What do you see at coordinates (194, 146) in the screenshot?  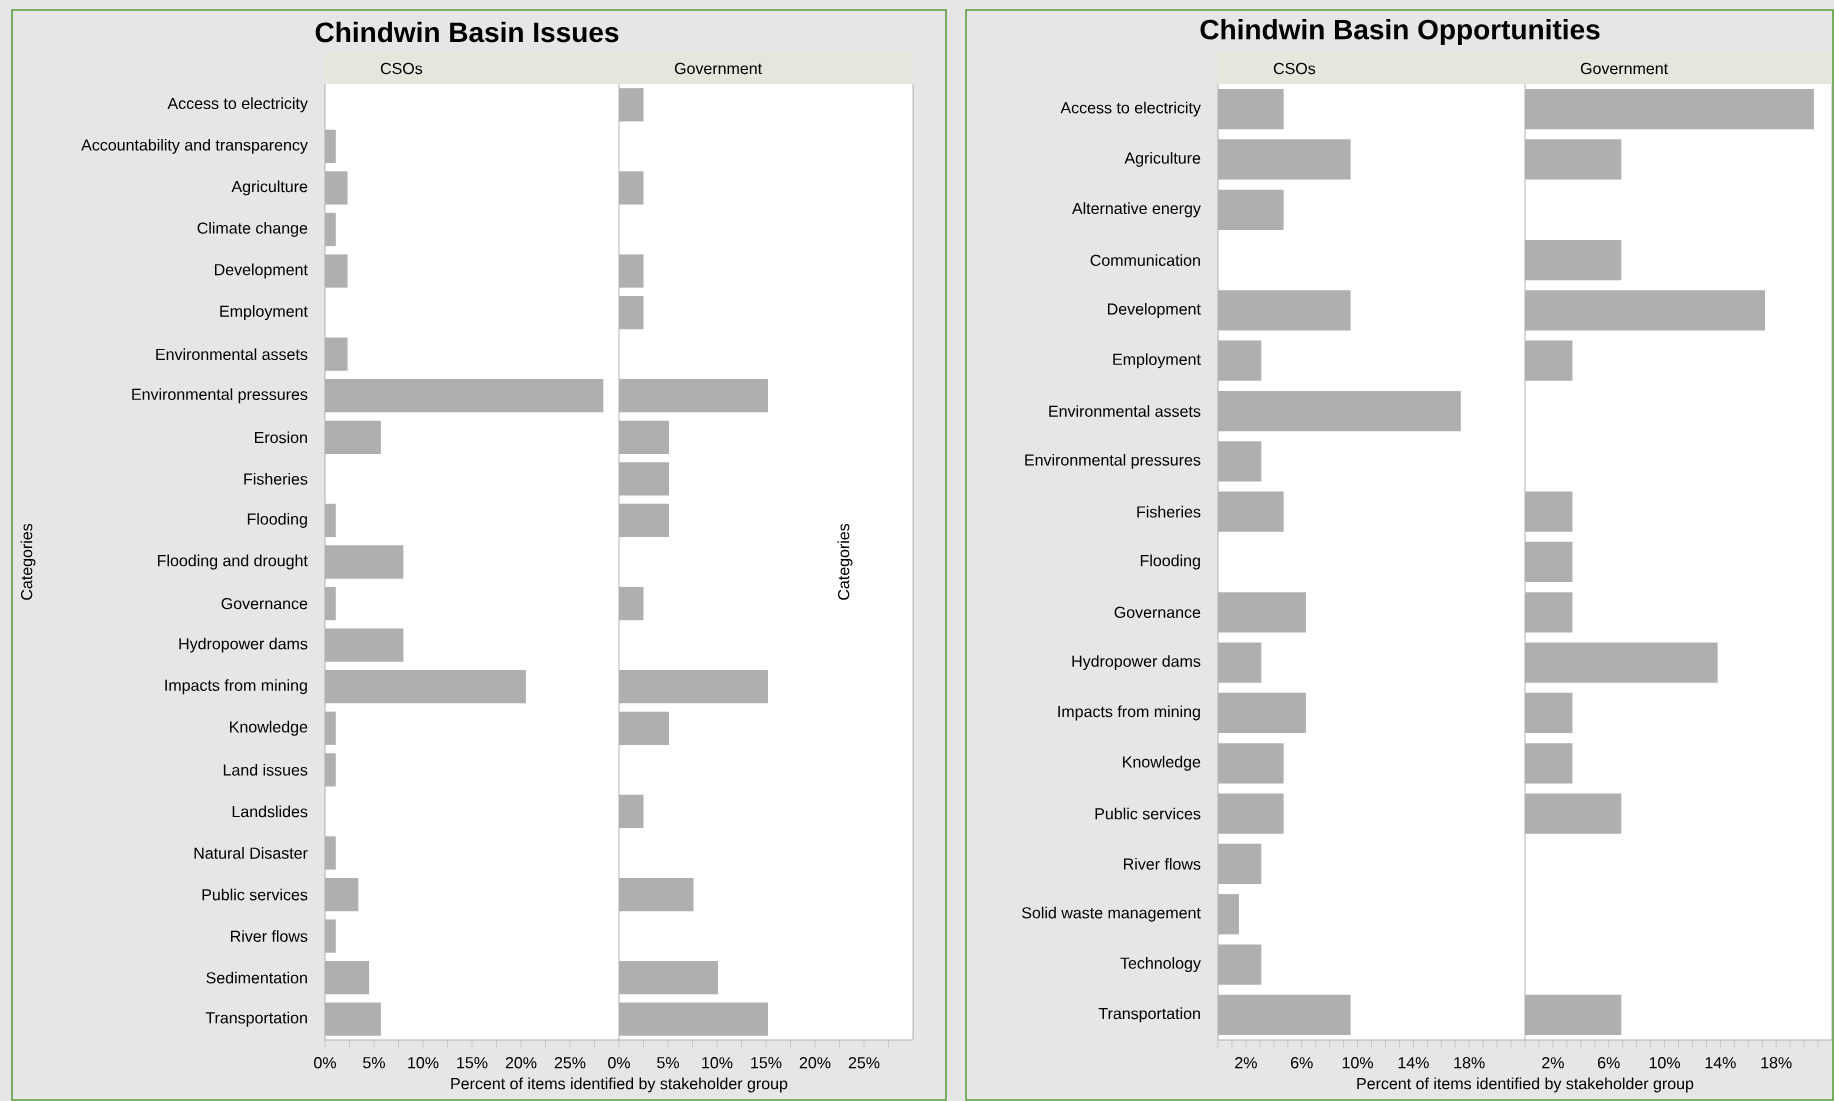 I see `y-tick-label: Accountability and transparency` at bounding box center [194, 146].